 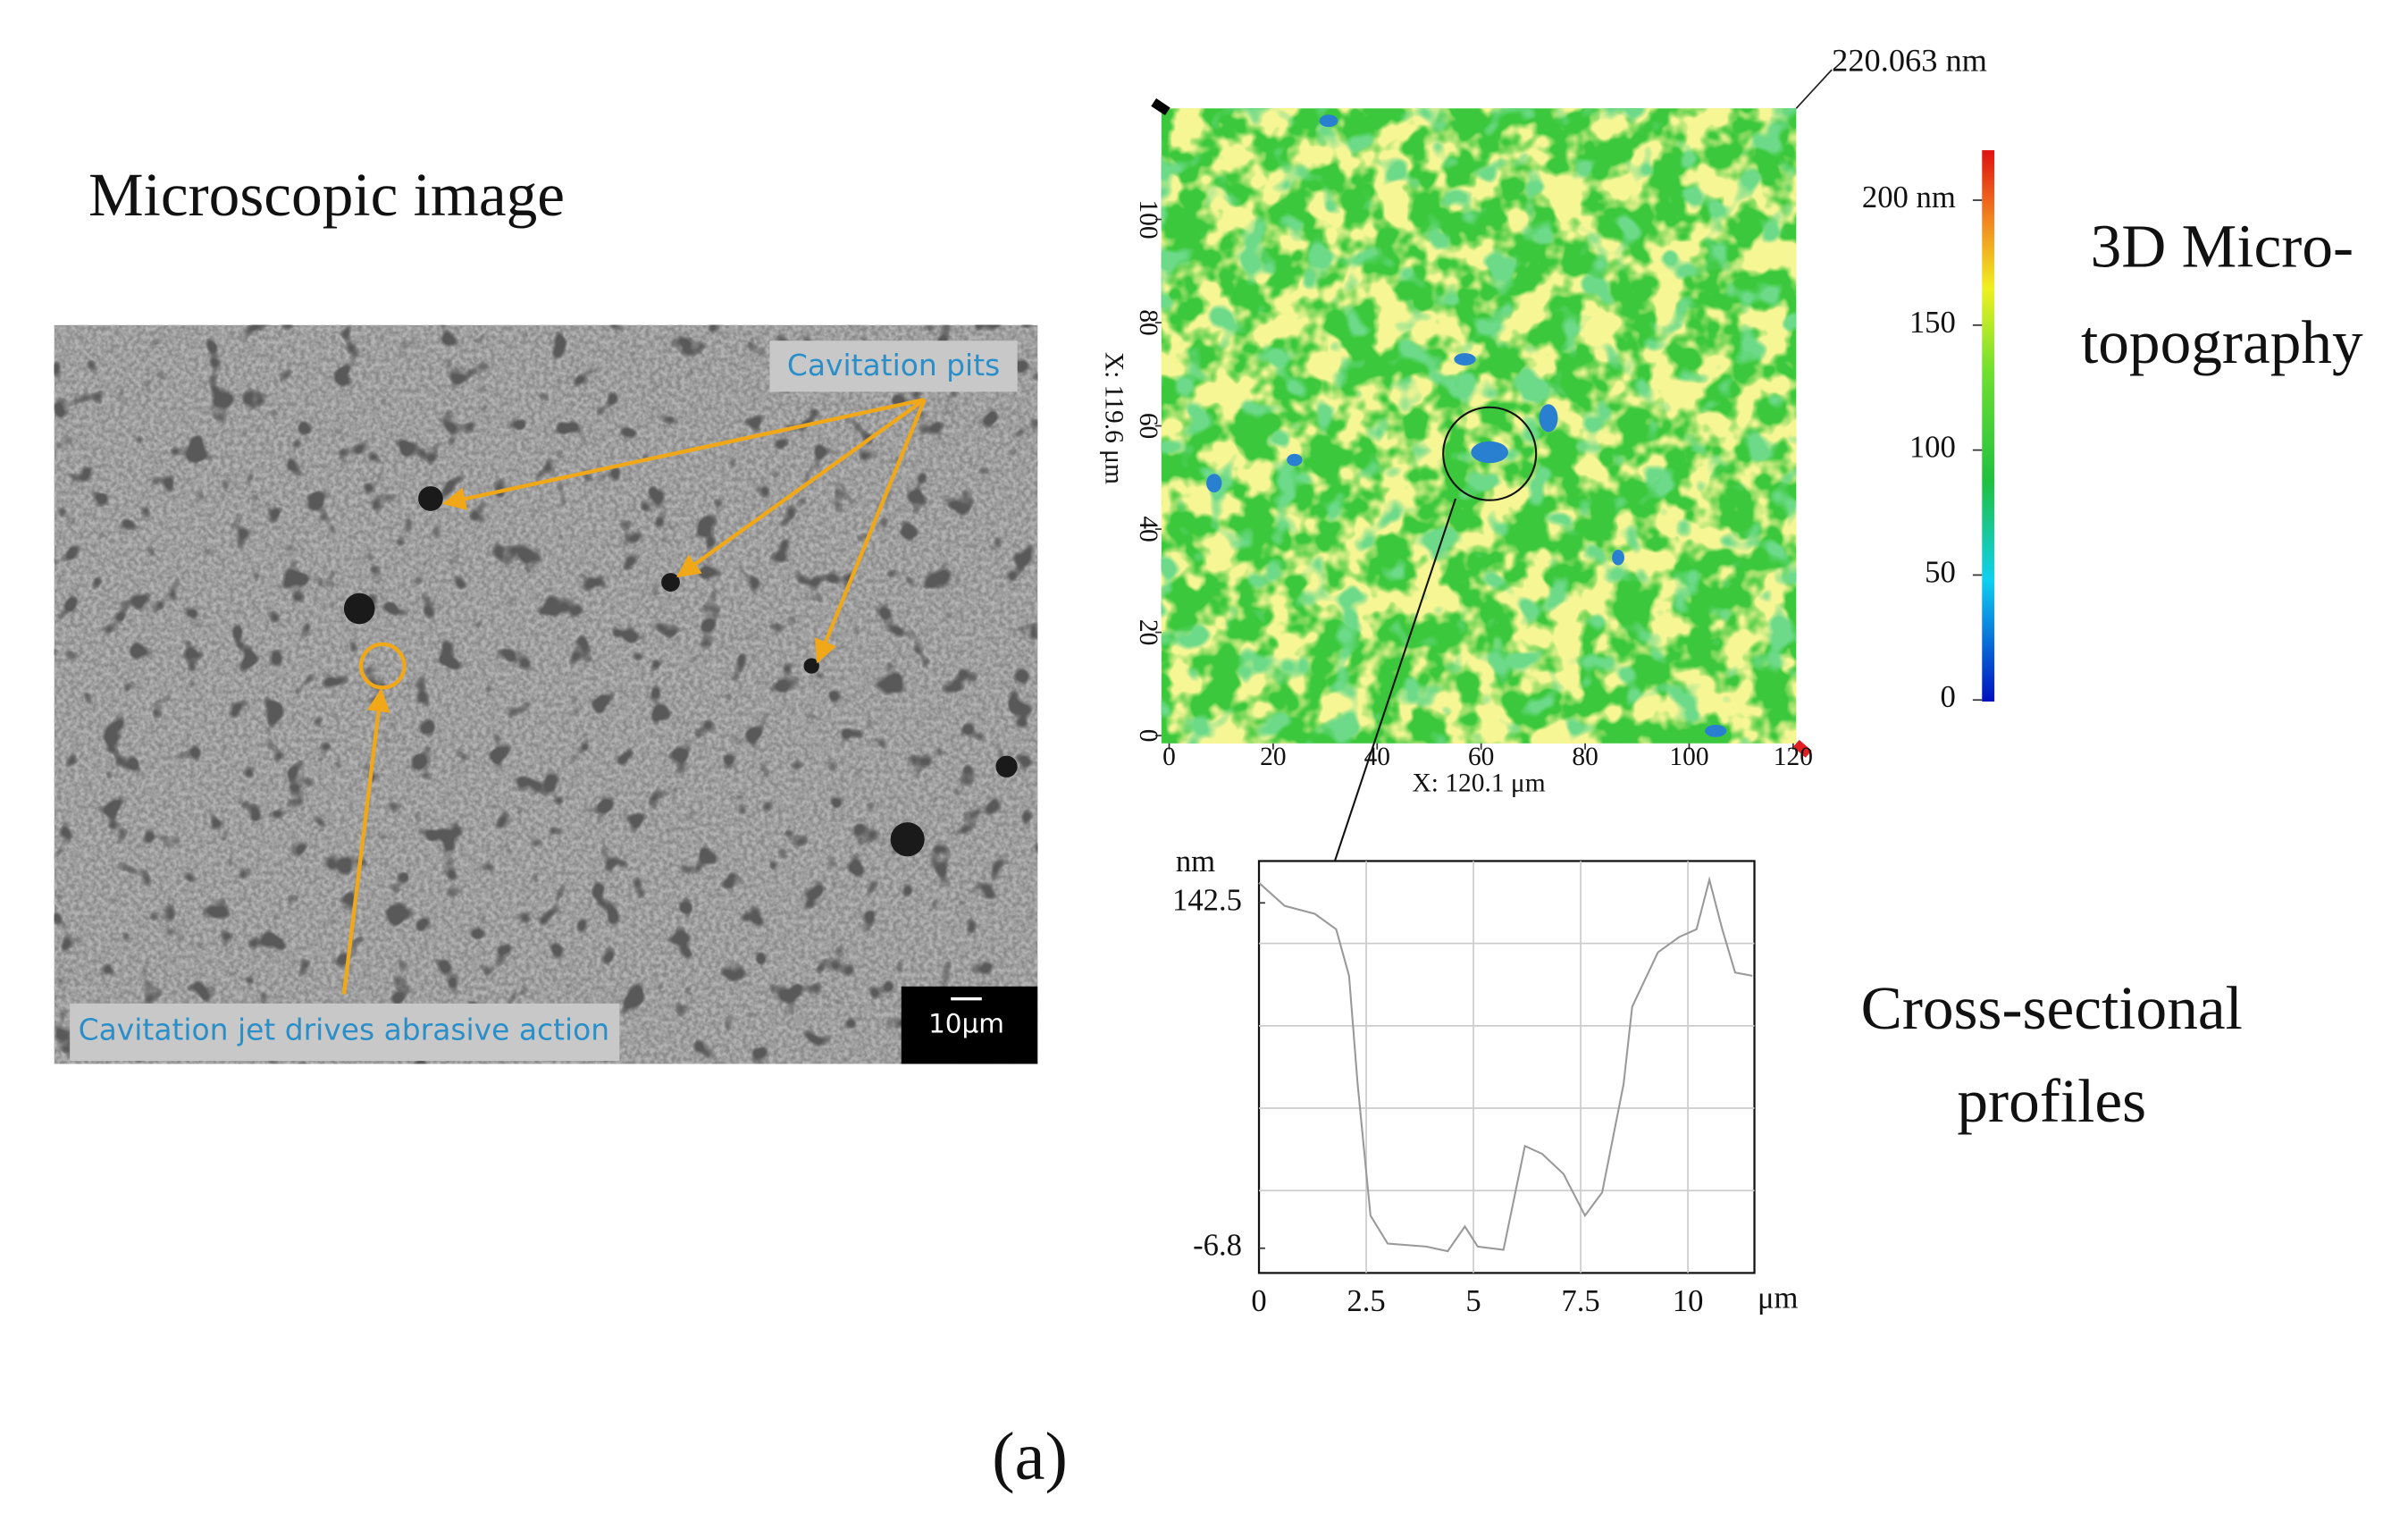 I want to click on grid, so click(x=1507, y=1067).